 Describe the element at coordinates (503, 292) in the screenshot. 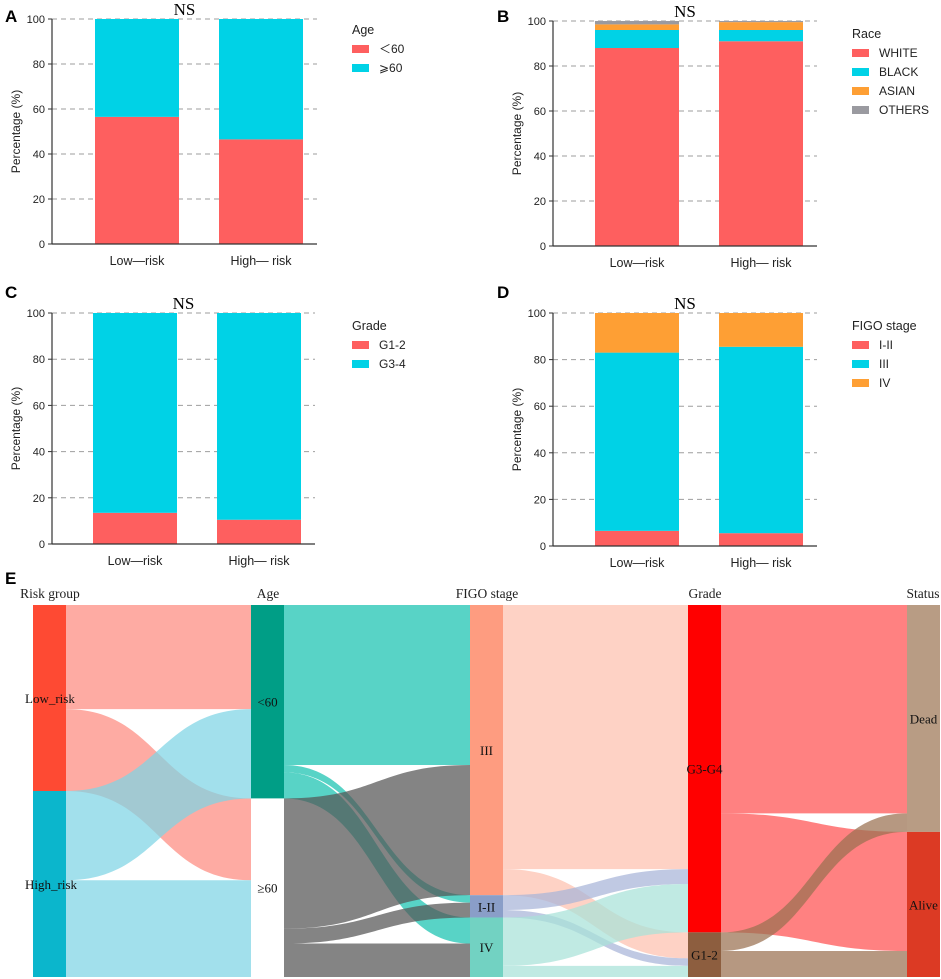

I see `panel-letter: D` at that location.